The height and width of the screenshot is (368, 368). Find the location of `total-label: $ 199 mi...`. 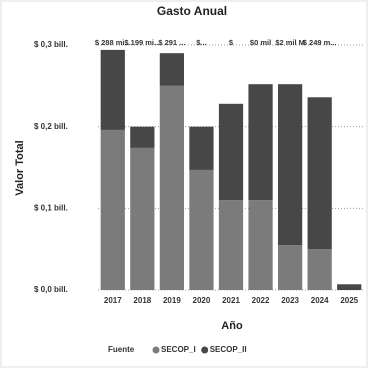

total-label: $ 199 mi... is located at coordinates (142, 42).